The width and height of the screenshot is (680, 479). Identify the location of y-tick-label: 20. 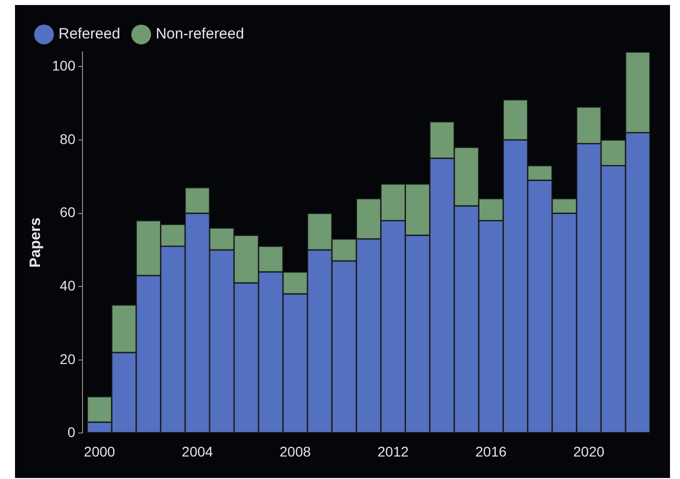
(68, 358).